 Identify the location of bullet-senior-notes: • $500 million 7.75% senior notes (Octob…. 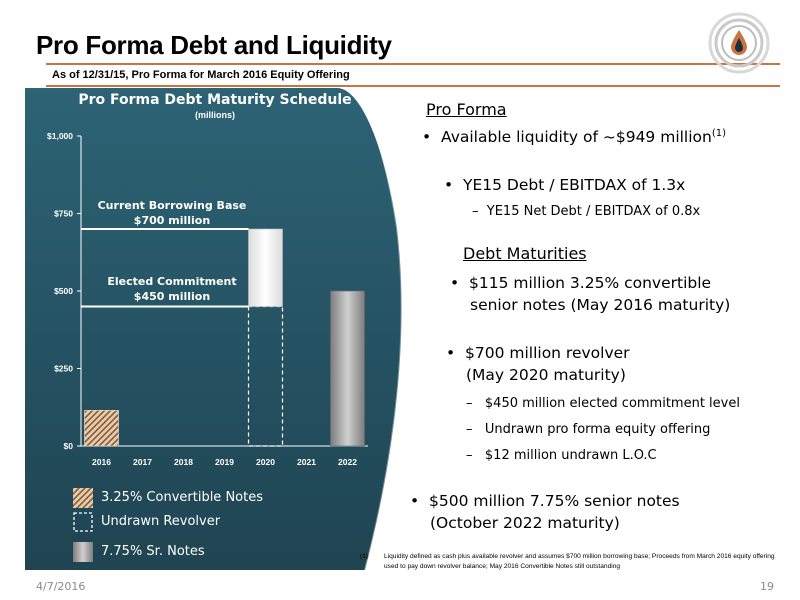
(545, 512).